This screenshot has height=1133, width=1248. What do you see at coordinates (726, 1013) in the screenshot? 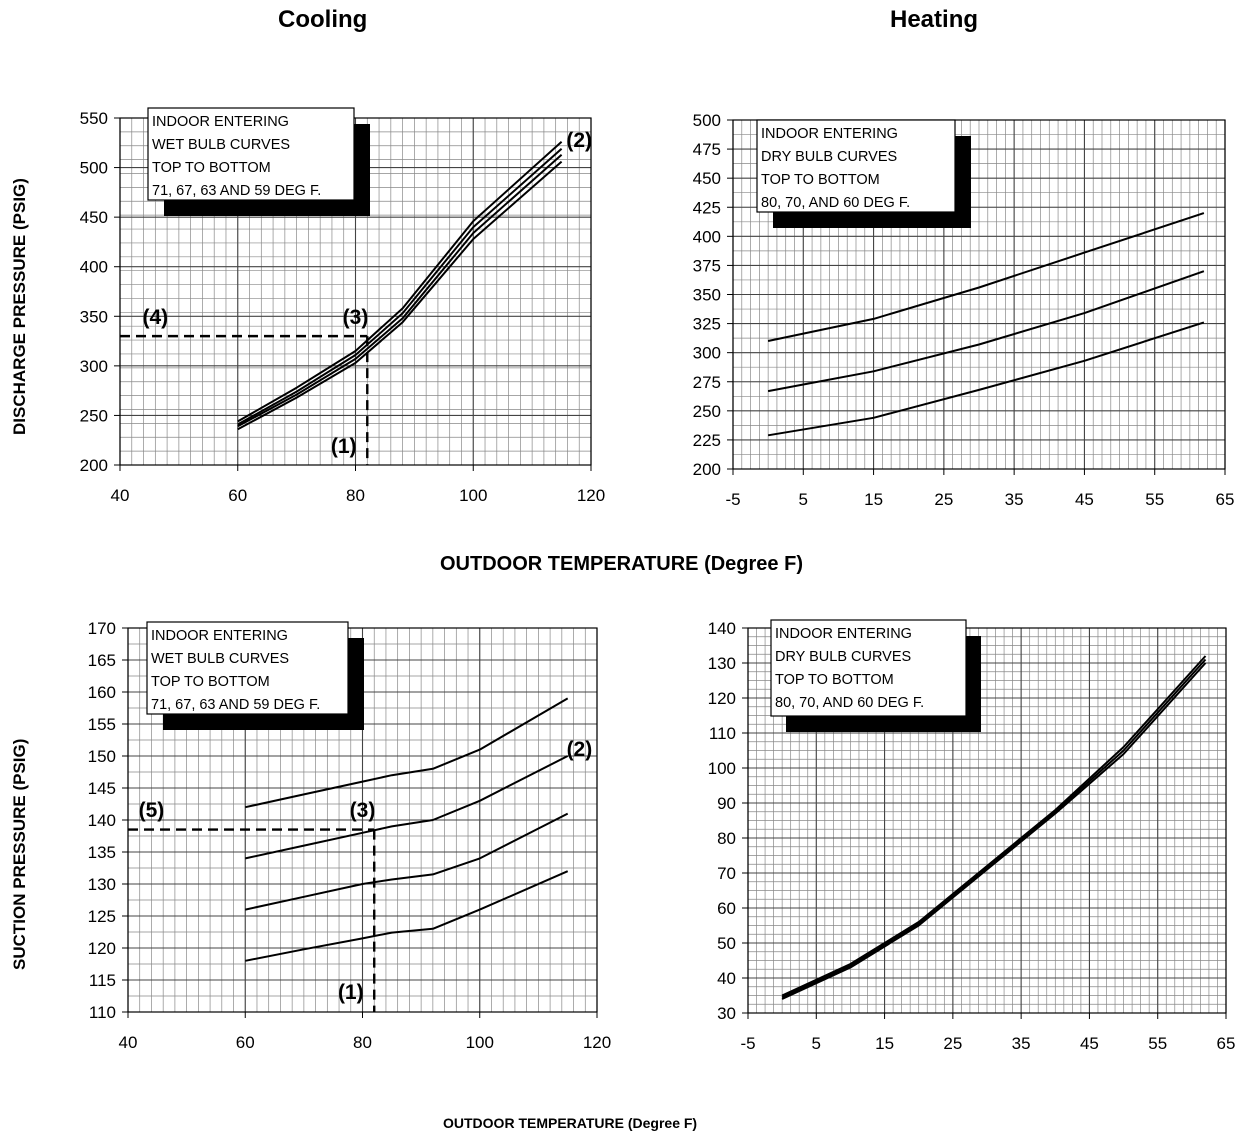
I see `y-tick-label: 30` at bounding box center [726, 1013].